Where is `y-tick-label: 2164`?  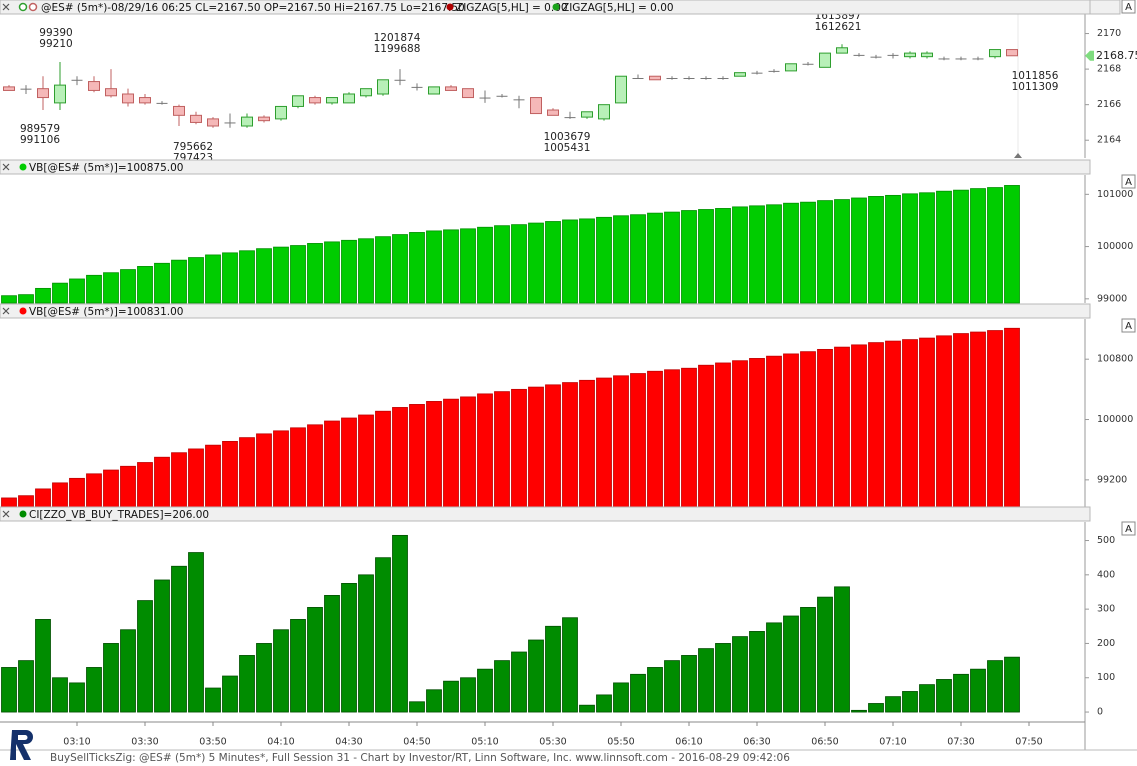 y-tick-label: 2164 is located at coordinates (1109, 140).